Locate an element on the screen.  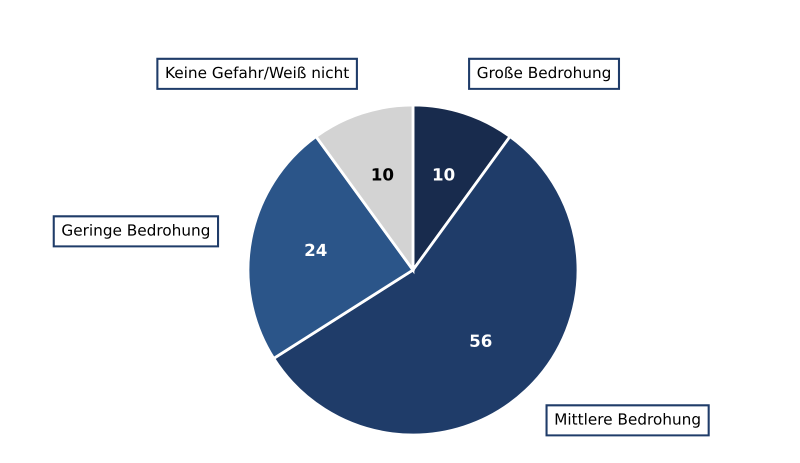
data-label: 56 is located at coordinates (481, 341).